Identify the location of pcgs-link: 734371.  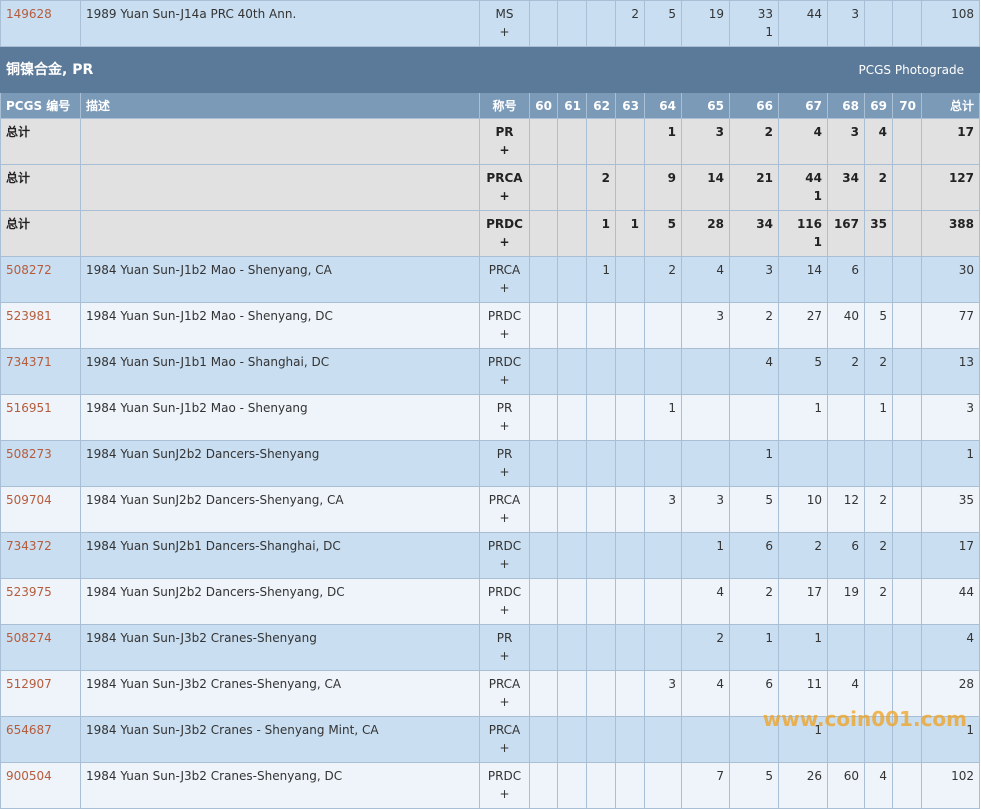
(29, 362).